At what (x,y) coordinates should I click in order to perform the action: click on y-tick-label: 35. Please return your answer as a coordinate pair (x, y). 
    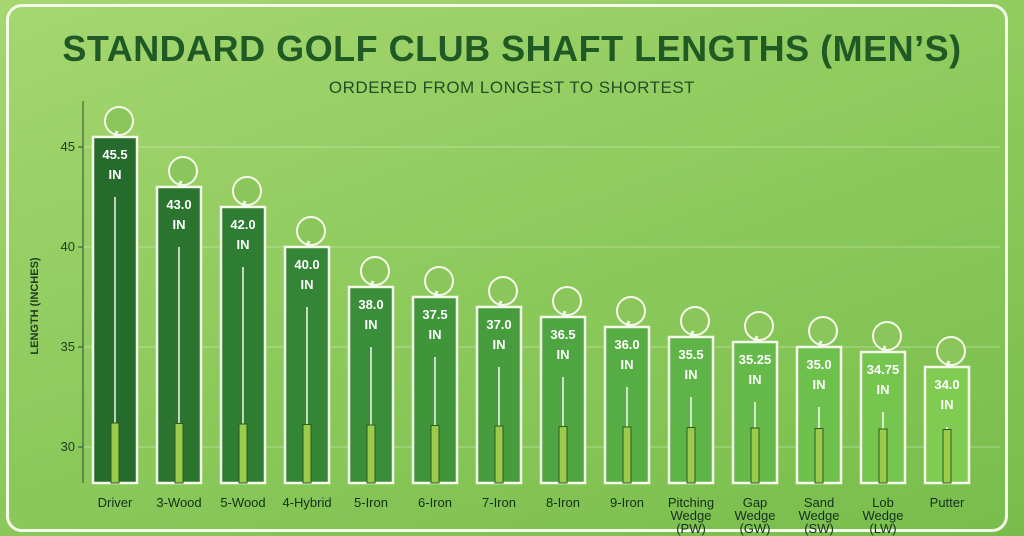
    Looking at the image, I should click on (67, 346).